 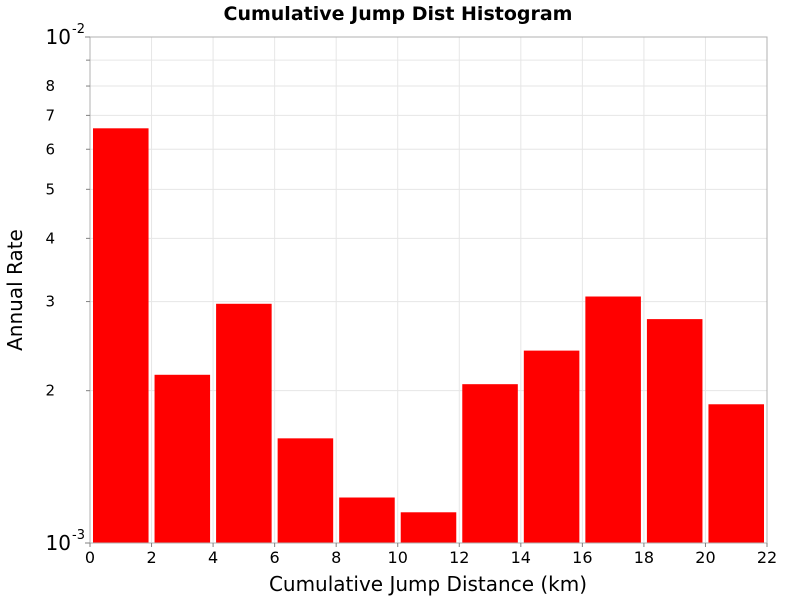 What do you see at coordinates (398, 14) in the screenshot?
I see `chart-title: Cumulative Jump Dist Histogram` at bounding box center [398, 14].